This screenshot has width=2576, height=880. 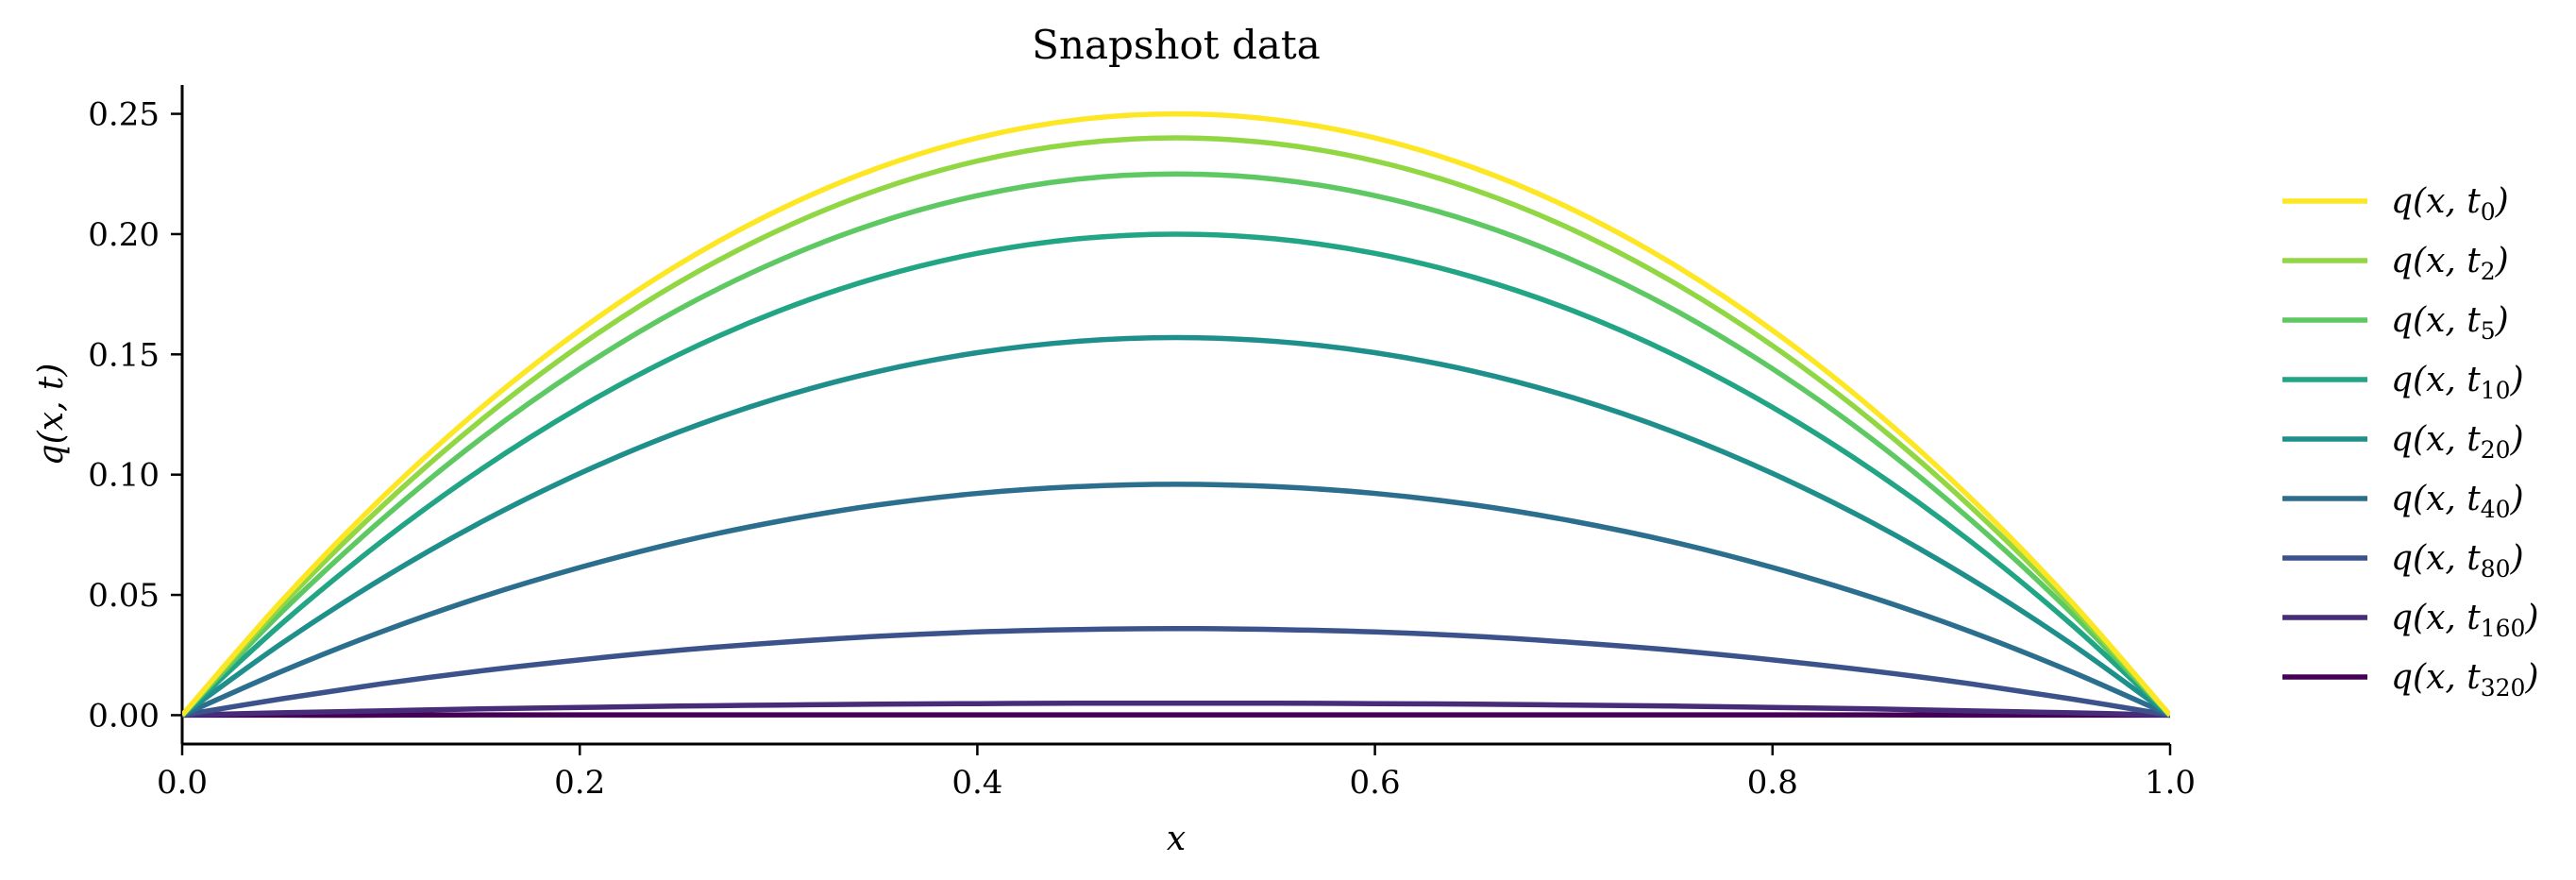 What do you see at coordinates (124, 716) in the screenshot?
I see `y-tick-label: 0.00` at bounding box center [124, 716].